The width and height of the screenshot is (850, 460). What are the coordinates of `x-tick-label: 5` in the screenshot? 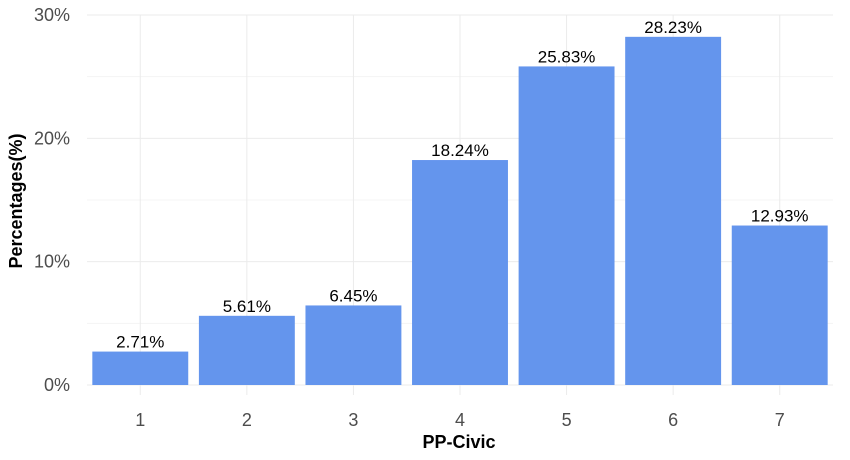 It's located at (567, 420).